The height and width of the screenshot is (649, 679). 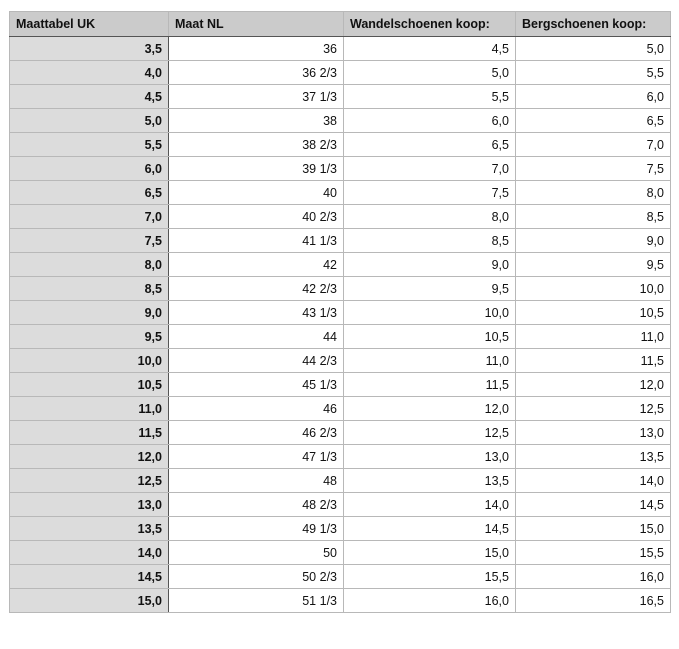 I want to click on table-row: 12,5 48 13,5 14,0, so click(x=340, y=480).